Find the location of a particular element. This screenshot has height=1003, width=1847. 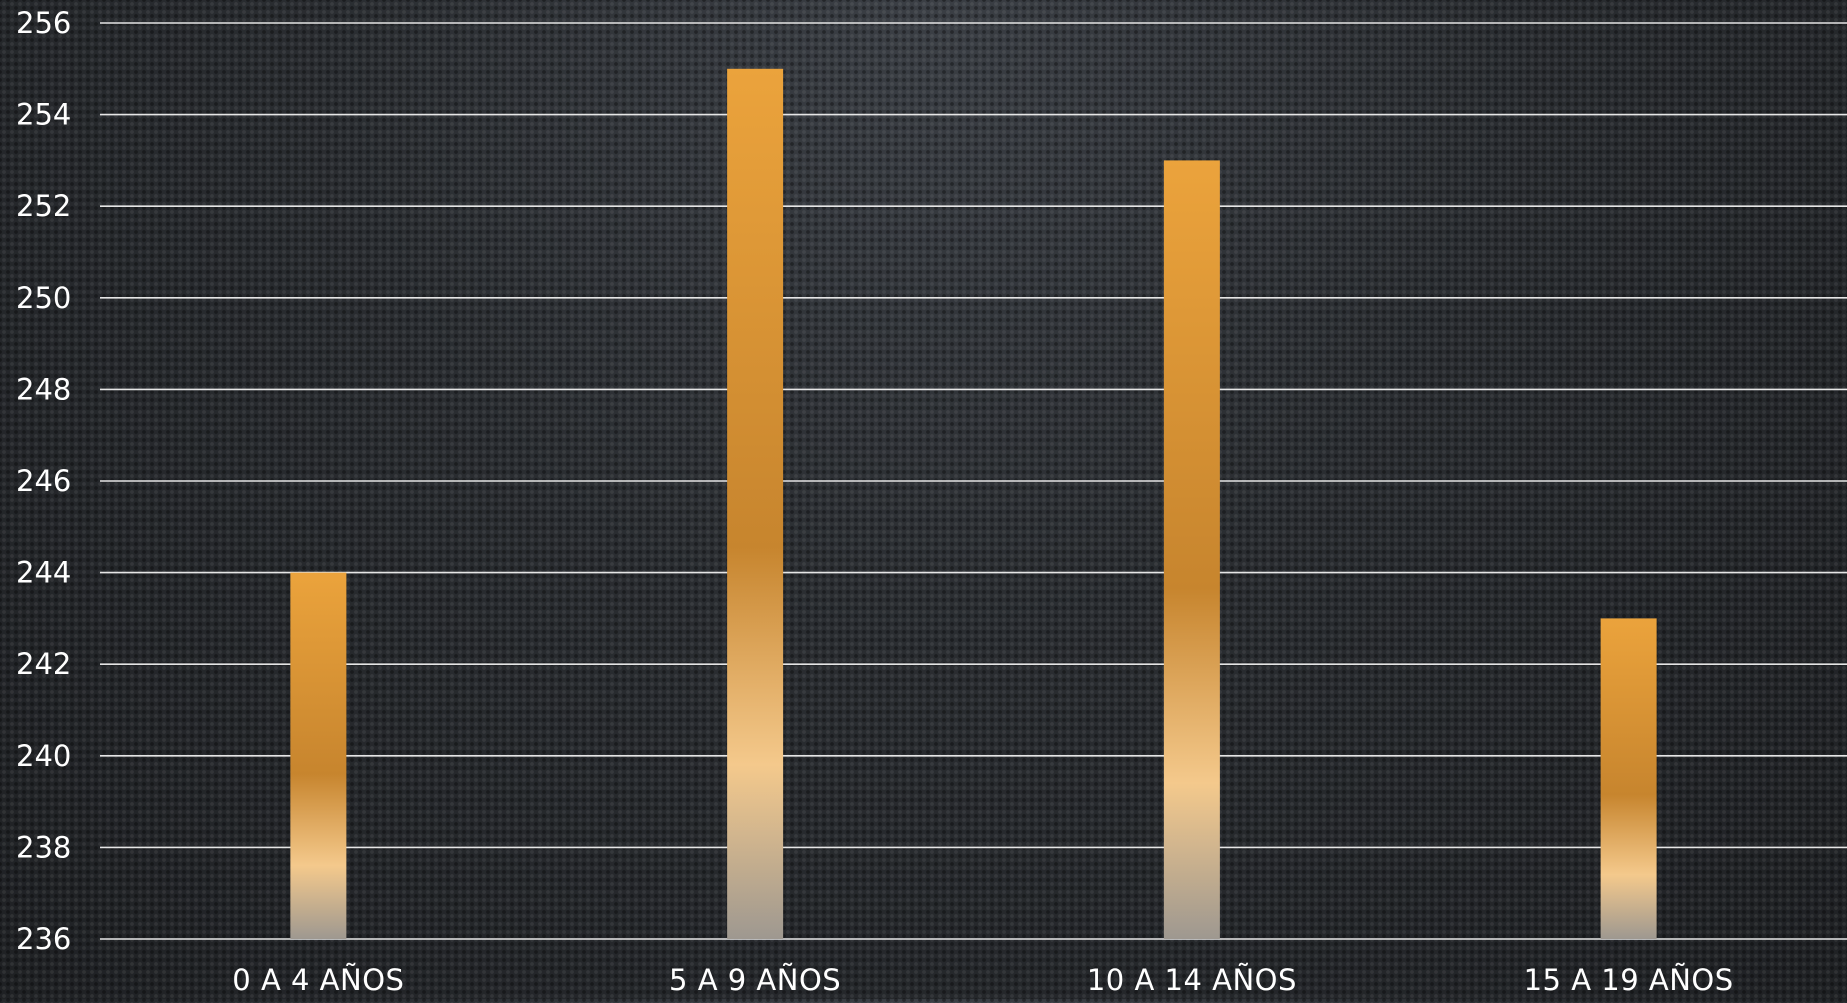

y-tick-label: 246 is located at coordinates (43, 481).